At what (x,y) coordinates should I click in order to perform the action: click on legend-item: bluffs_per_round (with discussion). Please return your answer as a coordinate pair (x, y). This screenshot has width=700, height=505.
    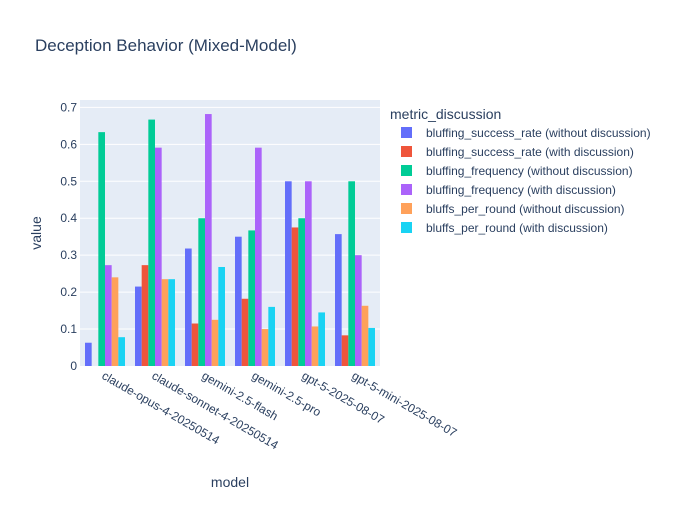
    Looking at the image, I should click on (504, 228).